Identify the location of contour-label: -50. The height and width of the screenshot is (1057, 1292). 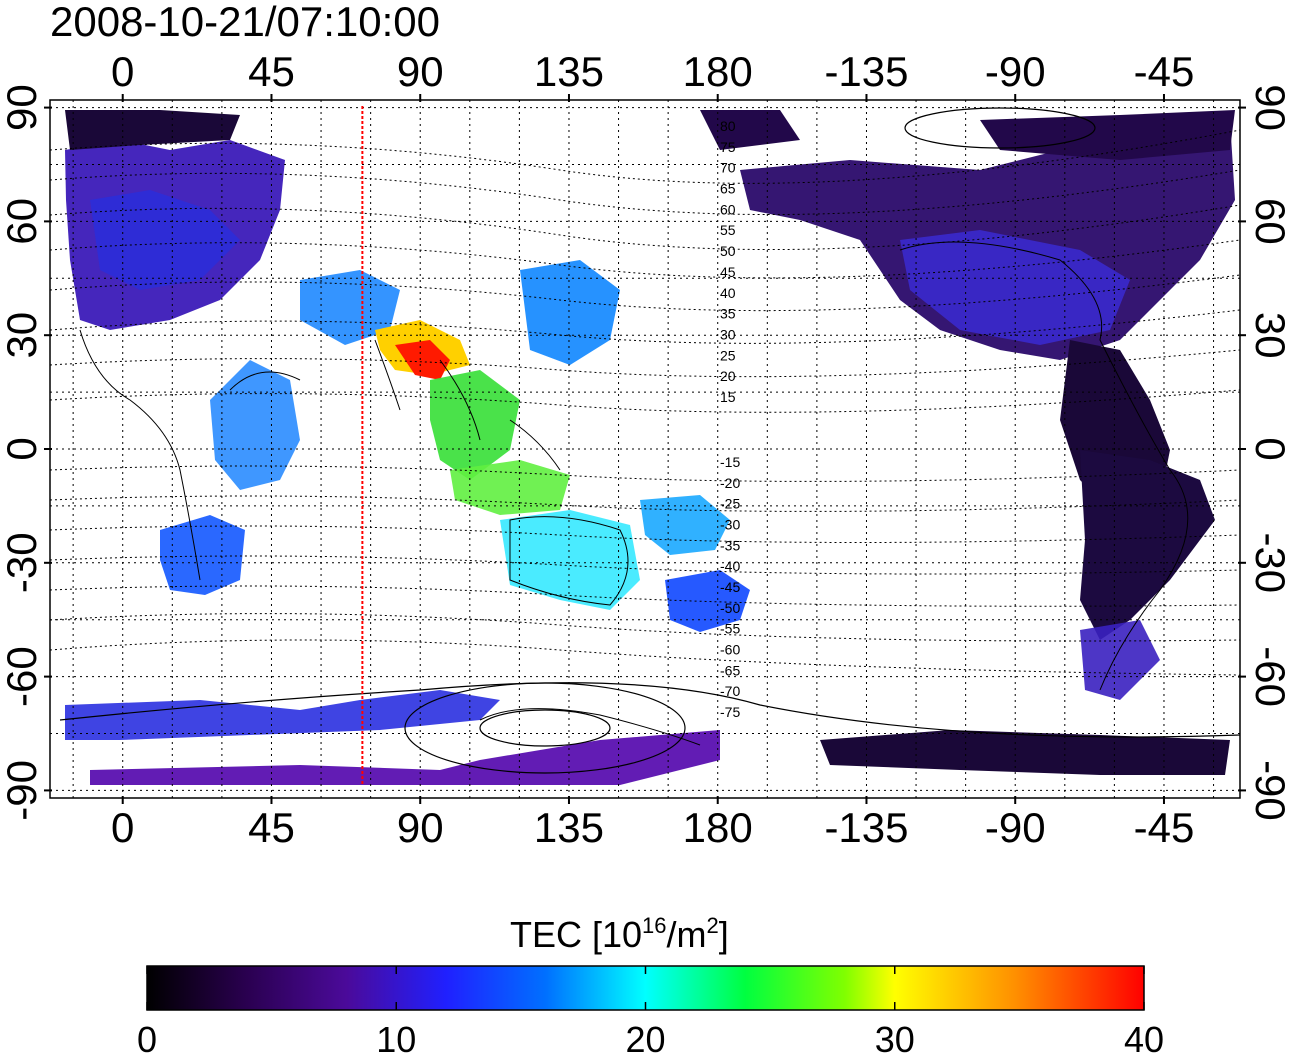
(730, 608).